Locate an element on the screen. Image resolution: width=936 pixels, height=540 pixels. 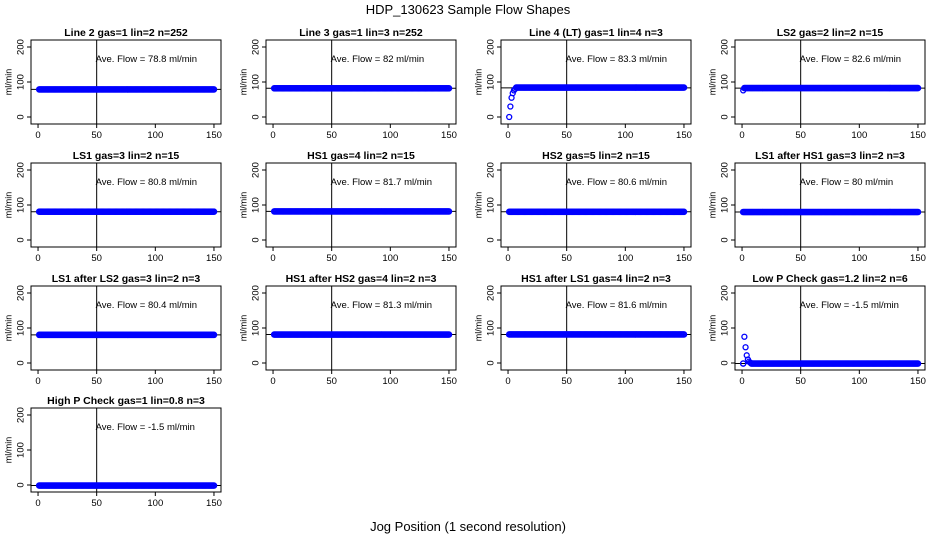
average-flow-annotation: Ave. Flow = 80.6 ml/min is located at coordinates (616, 182).